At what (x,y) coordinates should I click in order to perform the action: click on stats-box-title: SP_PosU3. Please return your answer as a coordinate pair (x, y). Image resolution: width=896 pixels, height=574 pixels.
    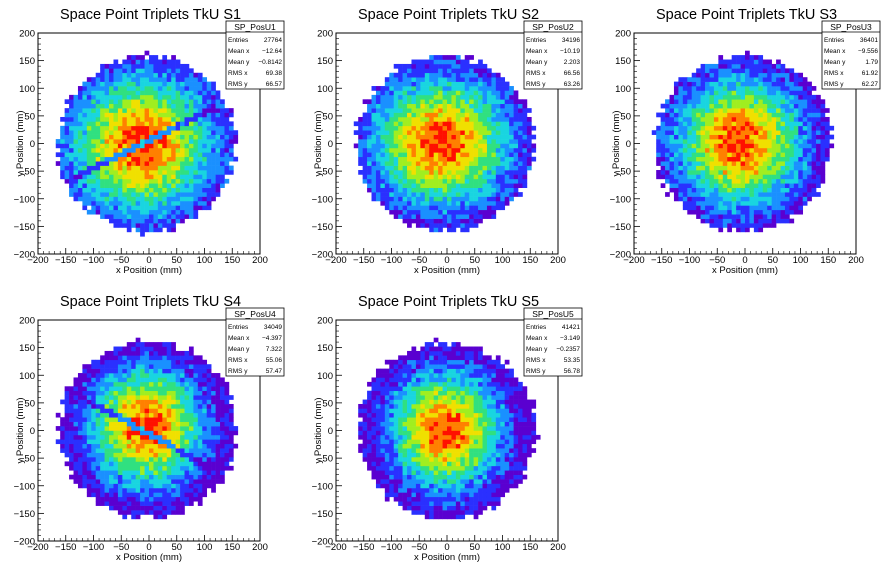
    Looking at the image, I should click on (851, 27).